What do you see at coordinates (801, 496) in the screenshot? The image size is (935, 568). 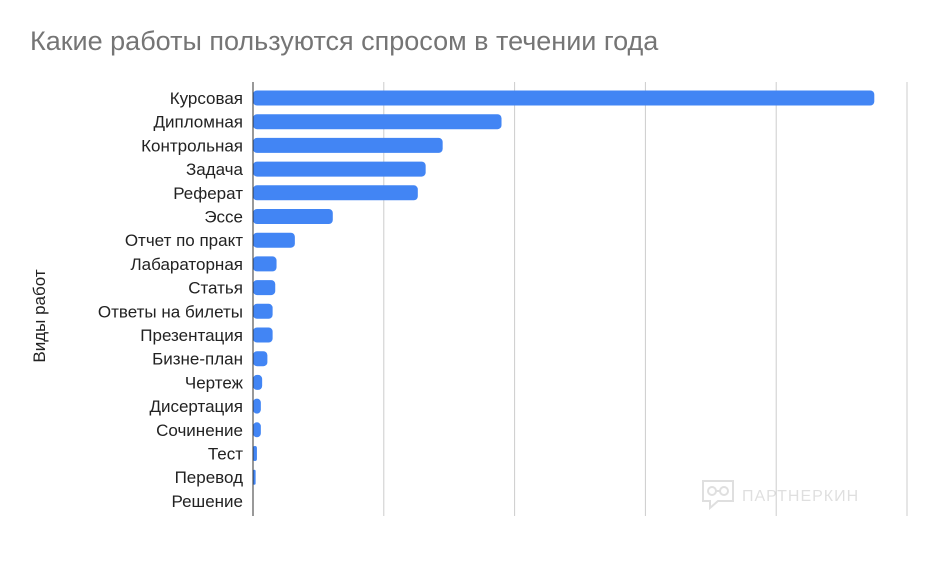 I see `watermark-text: ПАРТНЕРКИН` at bounding box center [801, 496].